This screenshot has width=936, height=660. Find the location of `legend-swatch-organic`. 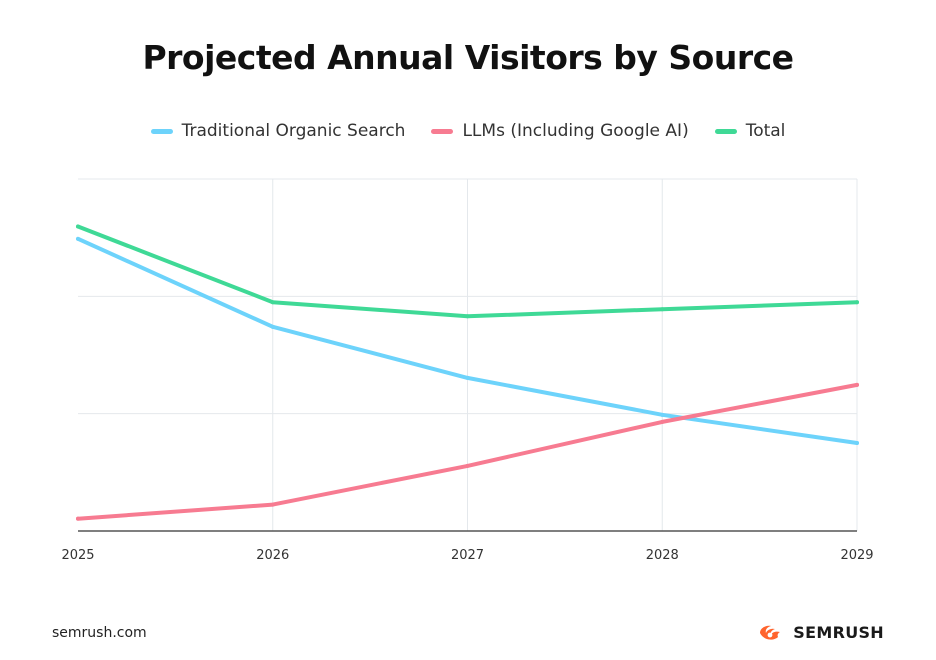

legend-swatch-organic is located at coordinates (161, 131).